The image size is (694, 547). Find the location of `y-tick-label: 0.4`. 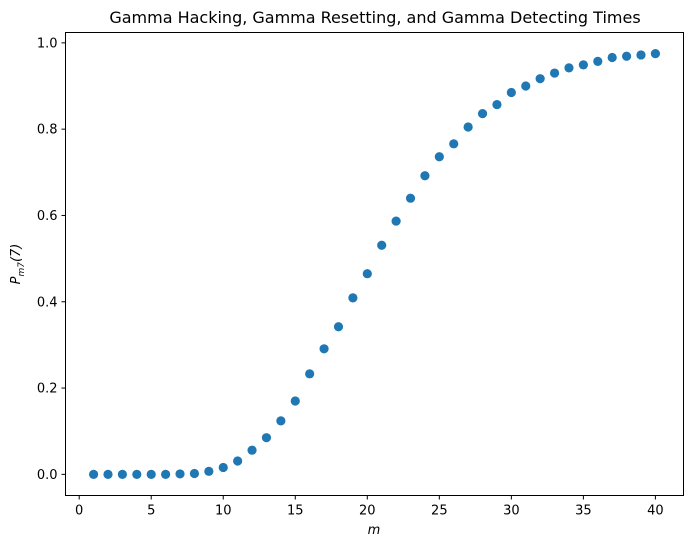

y-tick-label: 0.4 is located at coordinates (47, 302).